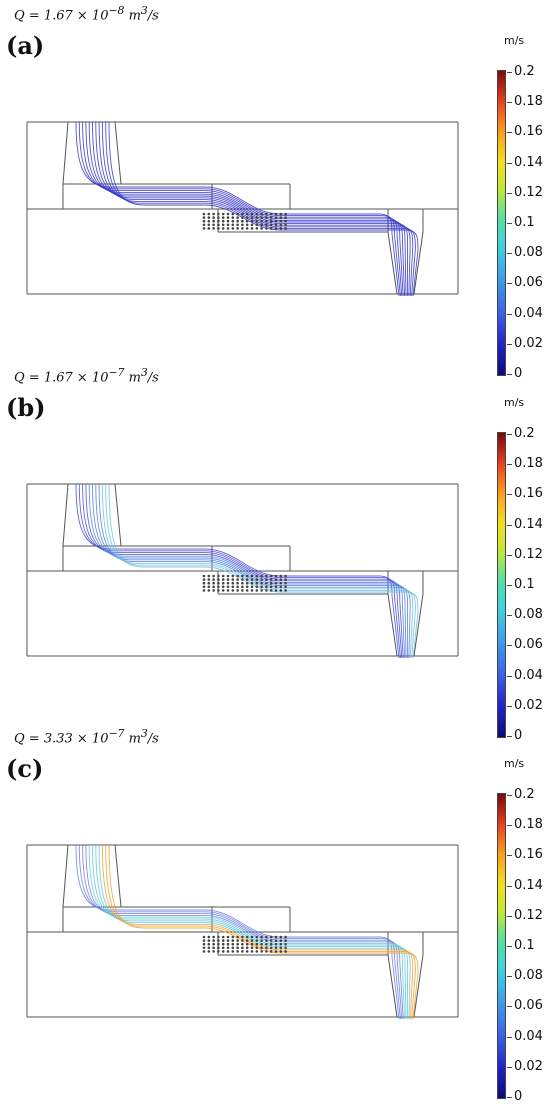 The width and height of the screenshot is (550, 1111). What do you see at coordinates (86, 376) in the screenshot?
I see `flow-rate-label-b: Q = 1.67 × 10−7 m3/s` at bounding box center [86, 376].